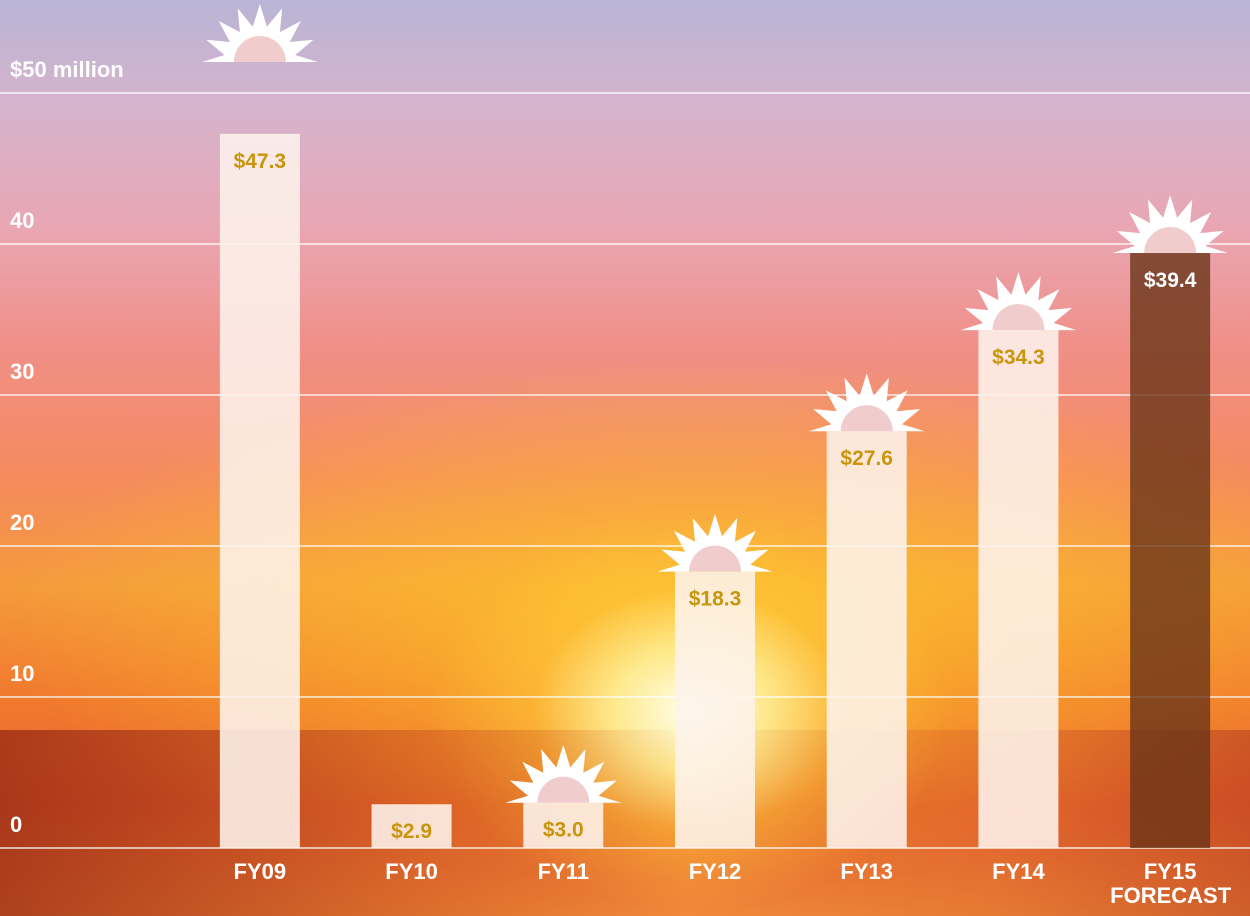 The height and width of the screenshot is (916, 1250). I want to click on x-tick-label: FY09, so click(260, 871).